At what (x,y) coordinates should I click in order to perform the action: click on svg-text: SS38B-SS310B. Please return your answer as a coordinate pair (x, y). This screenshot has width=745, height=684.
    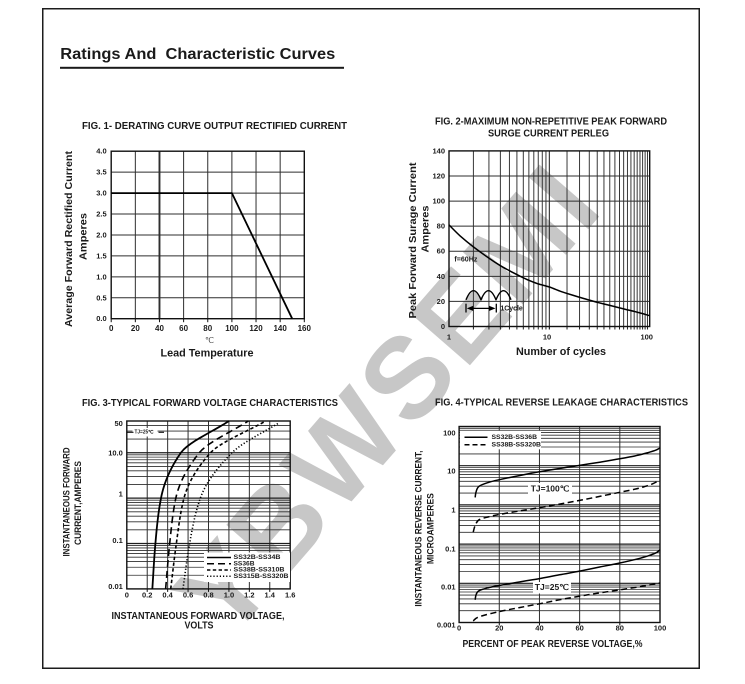
    Looking at the image, I should click on (259, 570).